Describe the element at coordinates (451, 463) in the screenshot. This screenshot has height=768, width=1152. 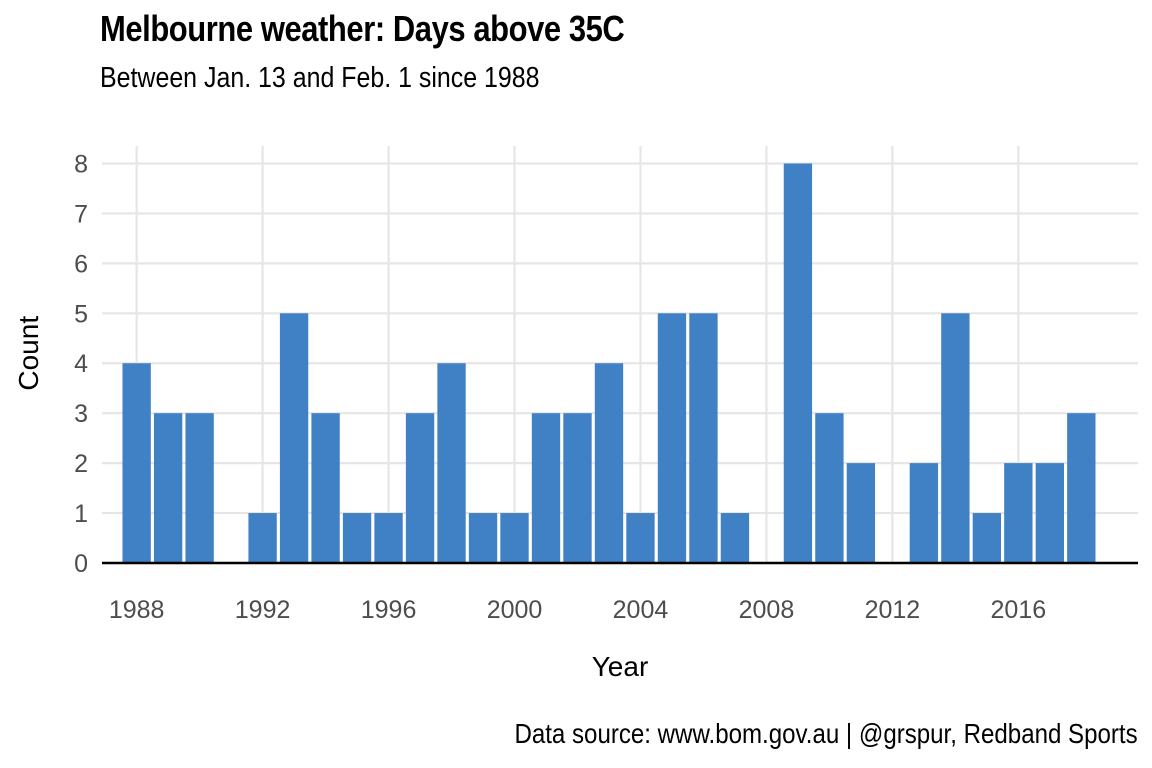
I see `bar-1998` at that location.